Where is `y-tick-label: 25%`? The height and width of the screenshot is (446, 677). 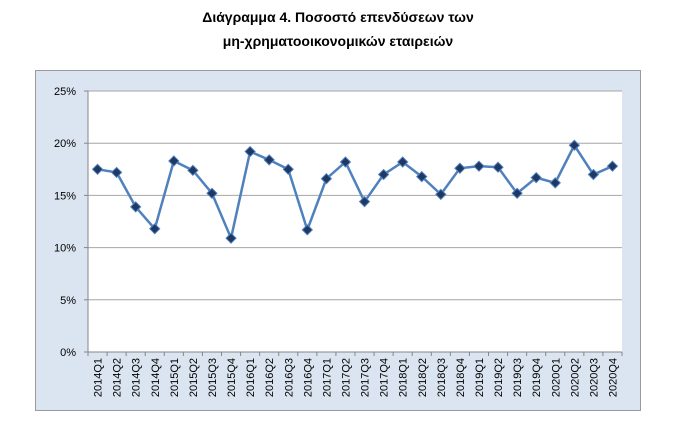 y-tick-label: 25% is located at coordinates (65, 92).